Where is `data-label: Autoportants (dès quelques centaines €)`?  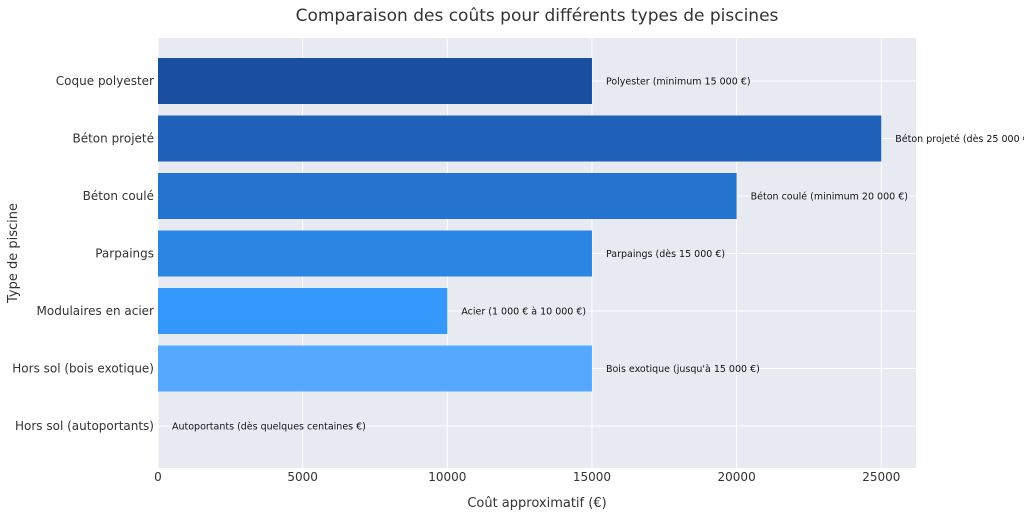 data-label: Autoportants (dès quelques centaines €) is located at coordinates (269, 427).